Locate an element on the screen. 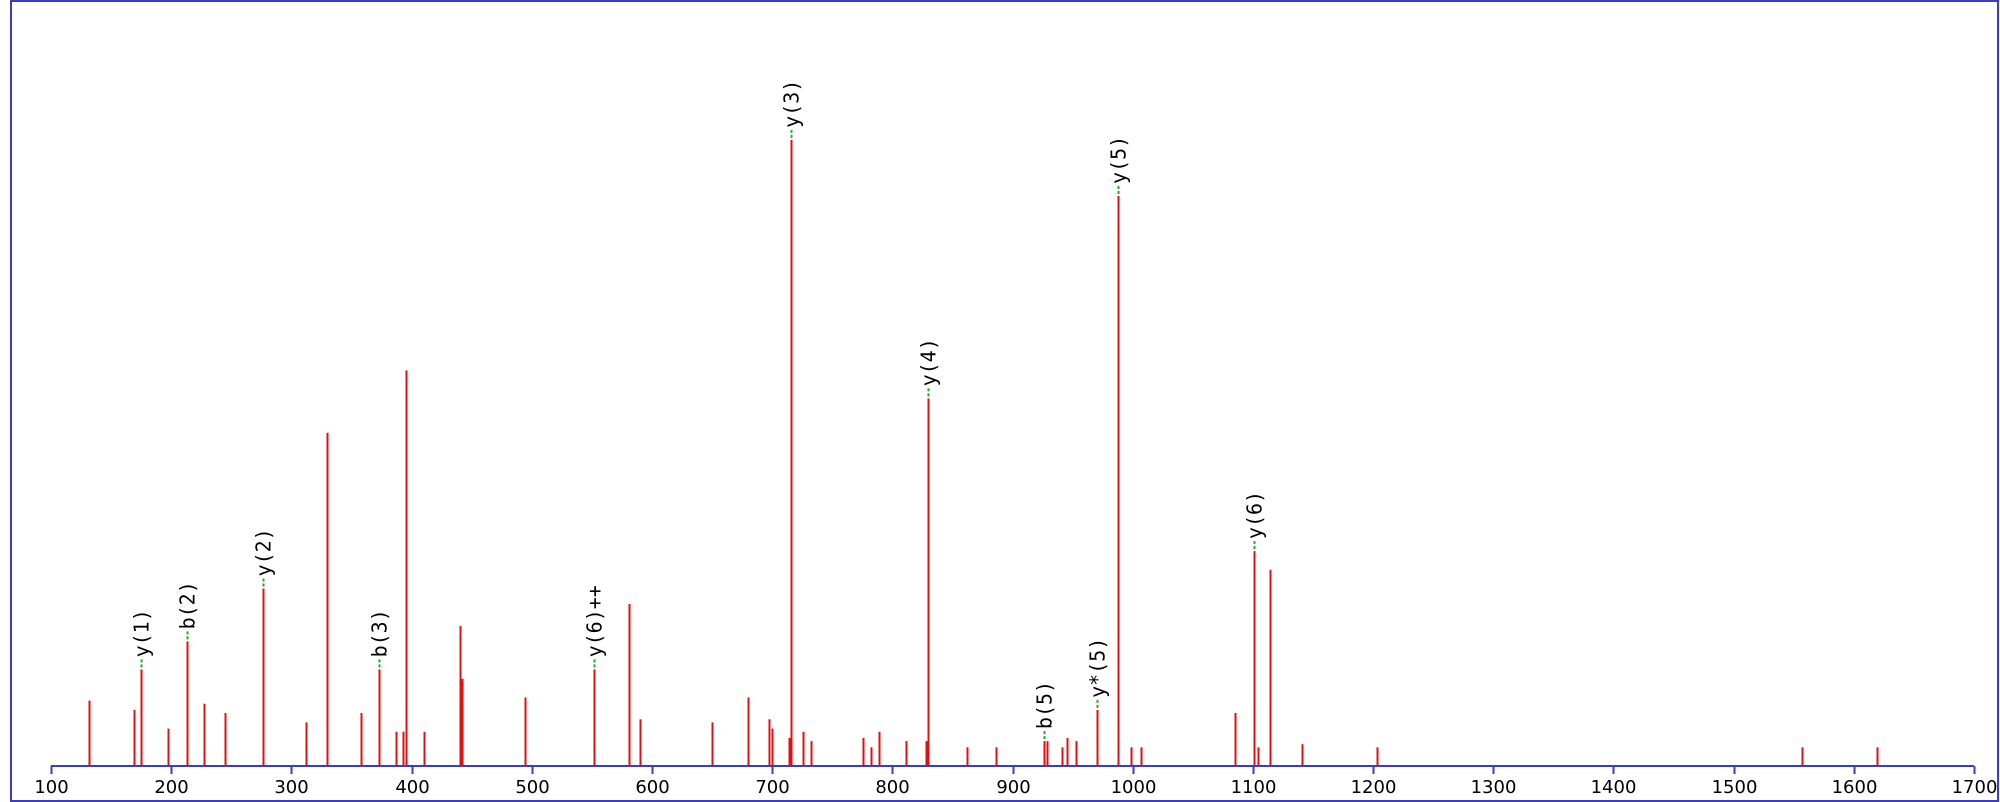  ion-label: y(2) is located at coordinates (264, 552).